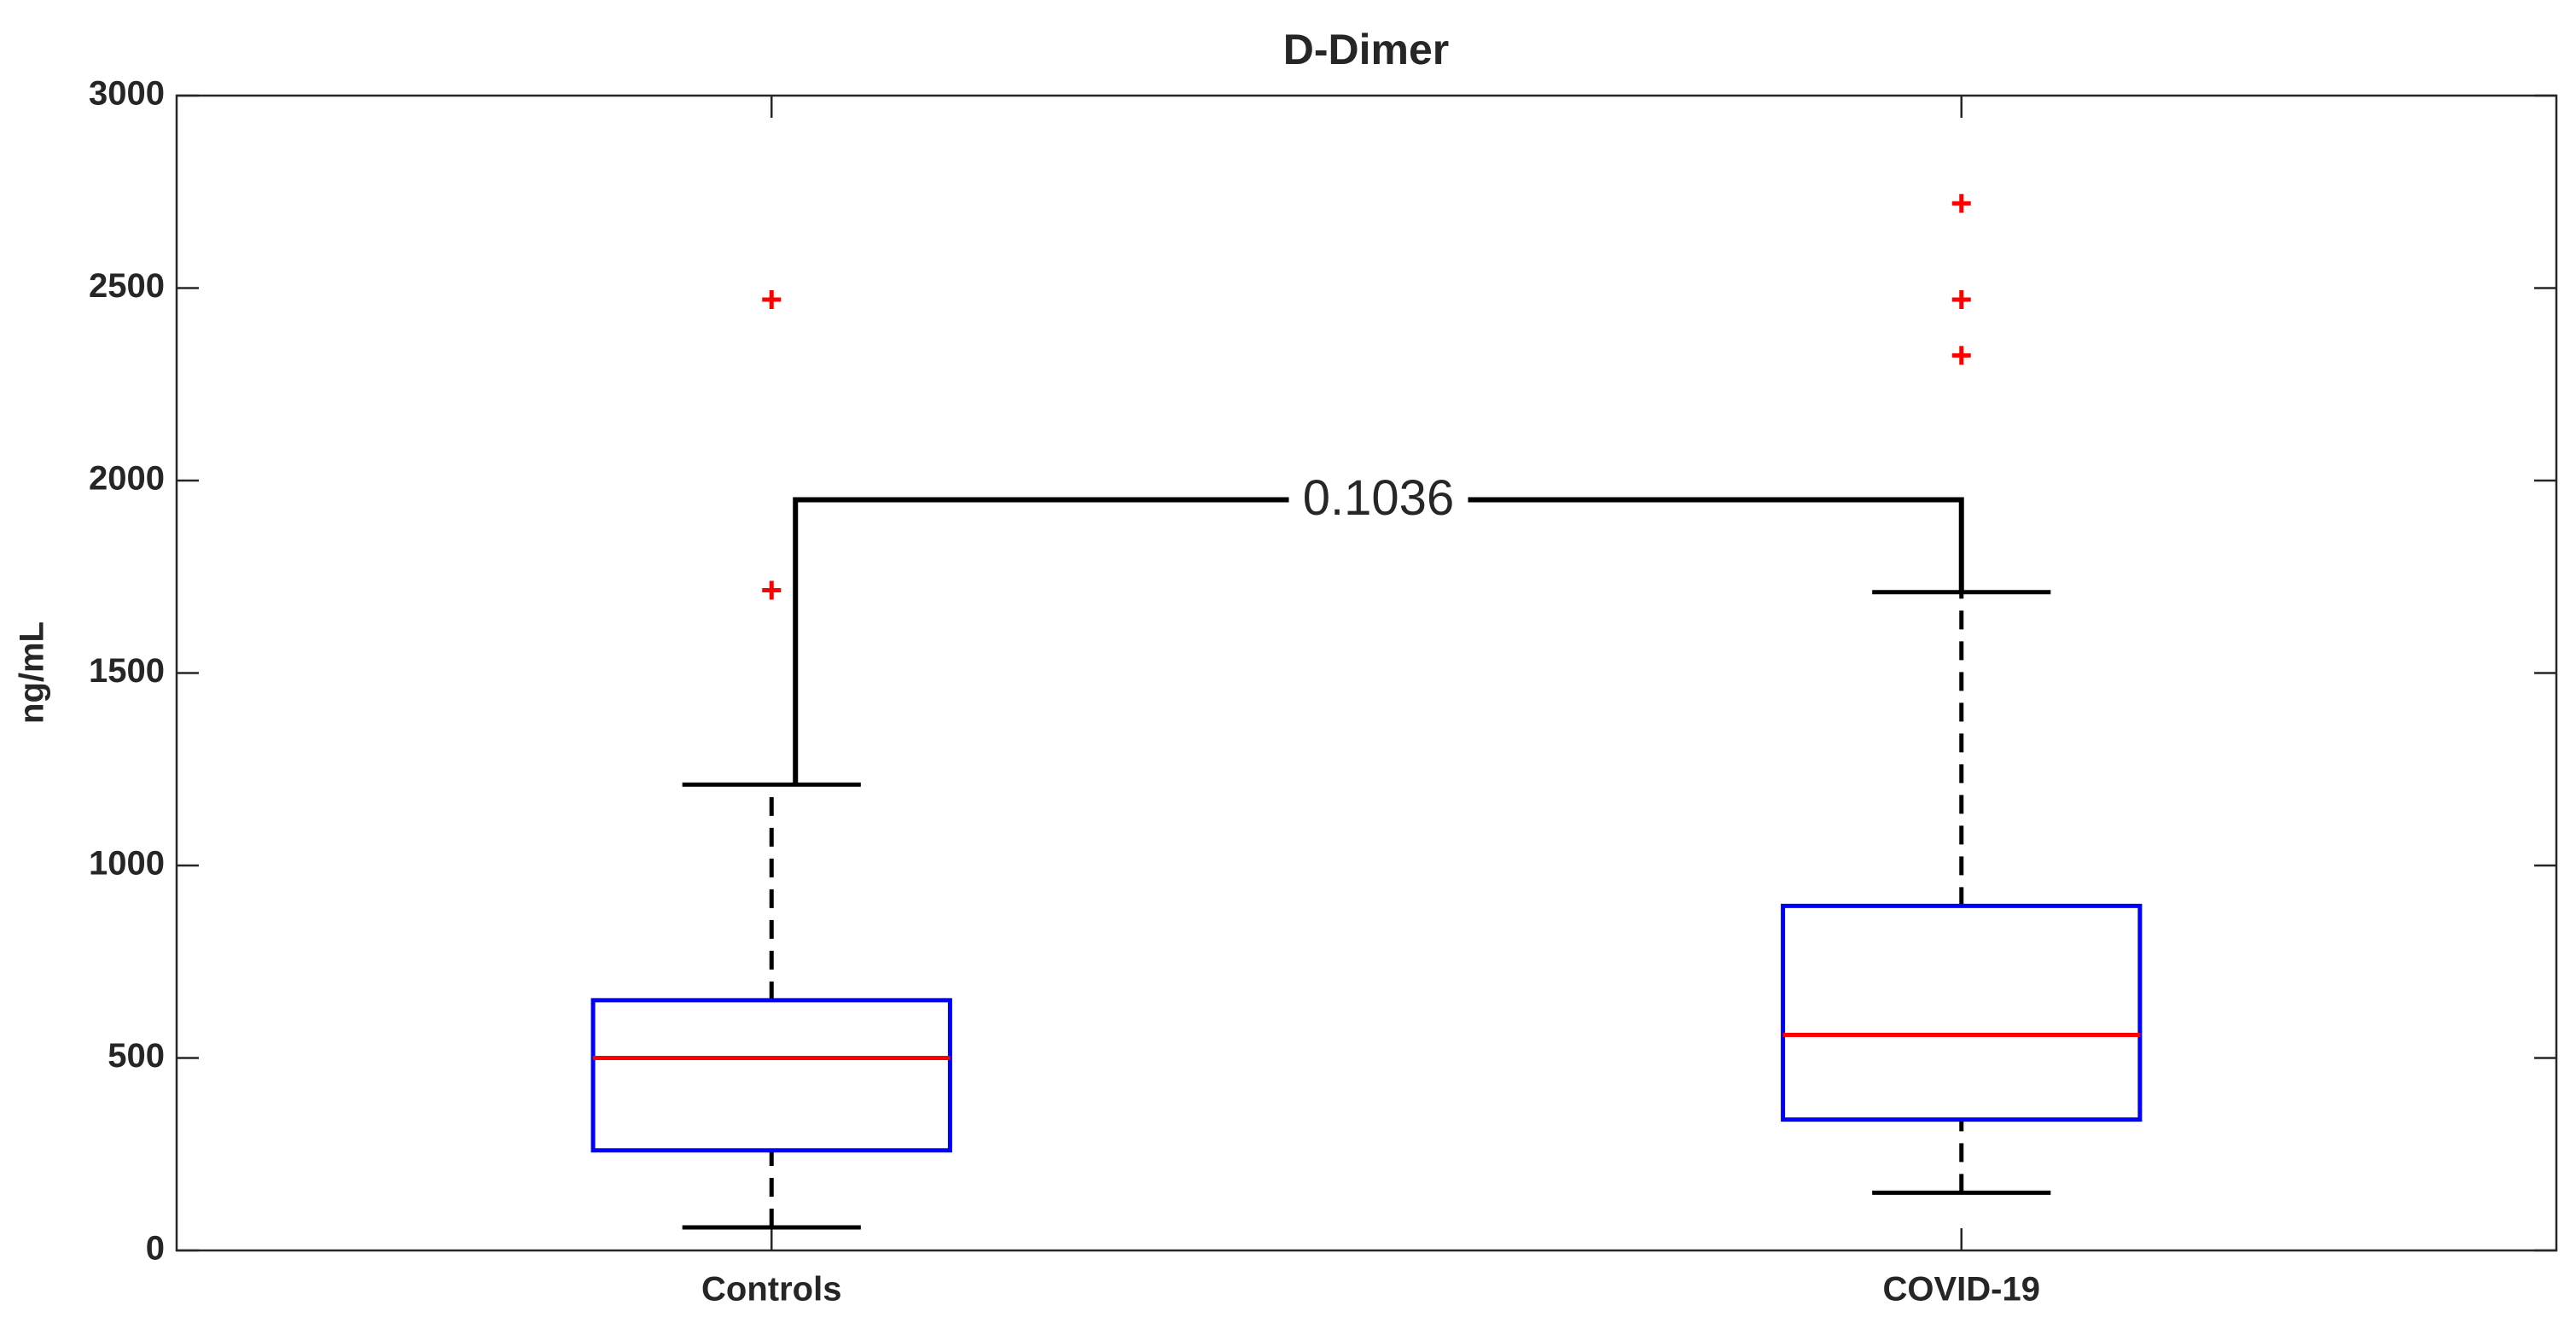 This screenshot has width=2576, height=1323. What do you see at coordinates (771, 1289) in the screenshot?
I see `x-tick-label: Controls` at bounding box center [771, 1289].